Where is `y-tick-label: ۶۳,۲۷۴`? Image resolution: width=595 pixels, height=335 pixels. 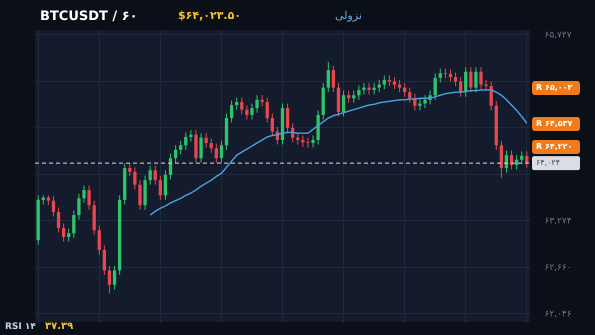 y-tick-label: ۶۳,۲۷۴ is located at coordinates (558, 221).